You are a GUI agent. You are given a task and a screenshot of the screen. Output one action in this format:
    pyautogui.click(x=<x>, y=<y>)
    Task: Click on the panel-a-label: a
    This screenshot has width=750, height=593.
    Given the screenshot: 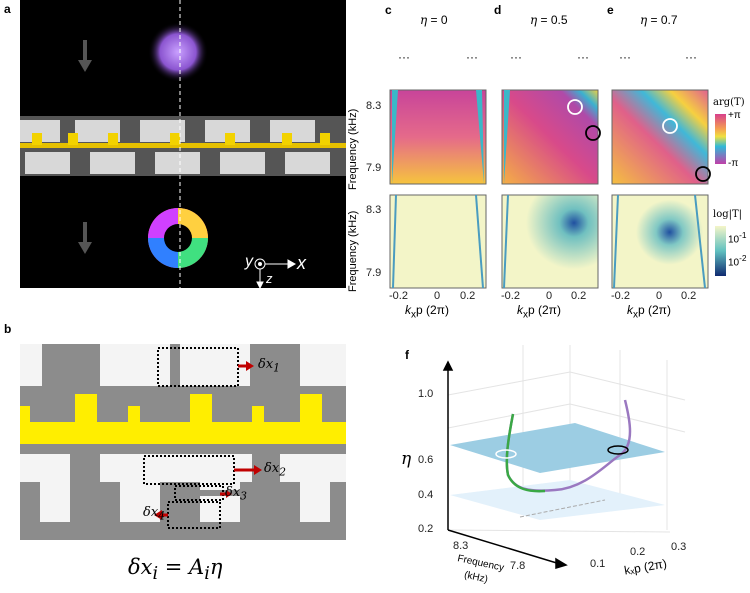 What is the action you would take?
    pyautogui.click(x=7, y=9)
    